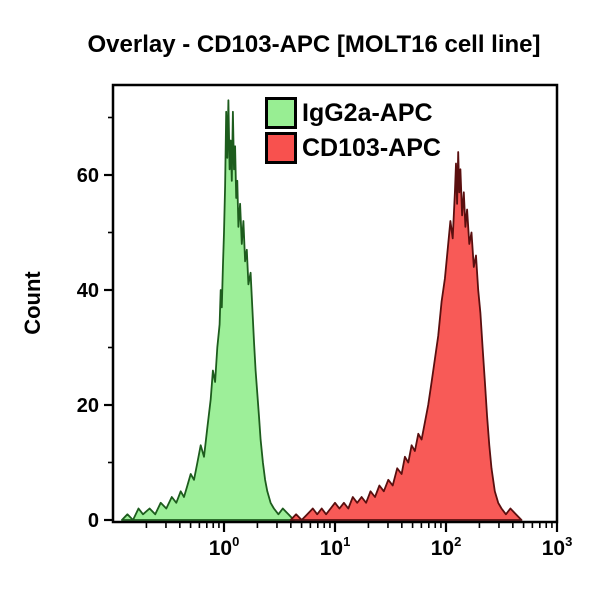 This screenshot has height=600, width=600. I want to click on x-tick-label: 10¹, so click(335, 547).